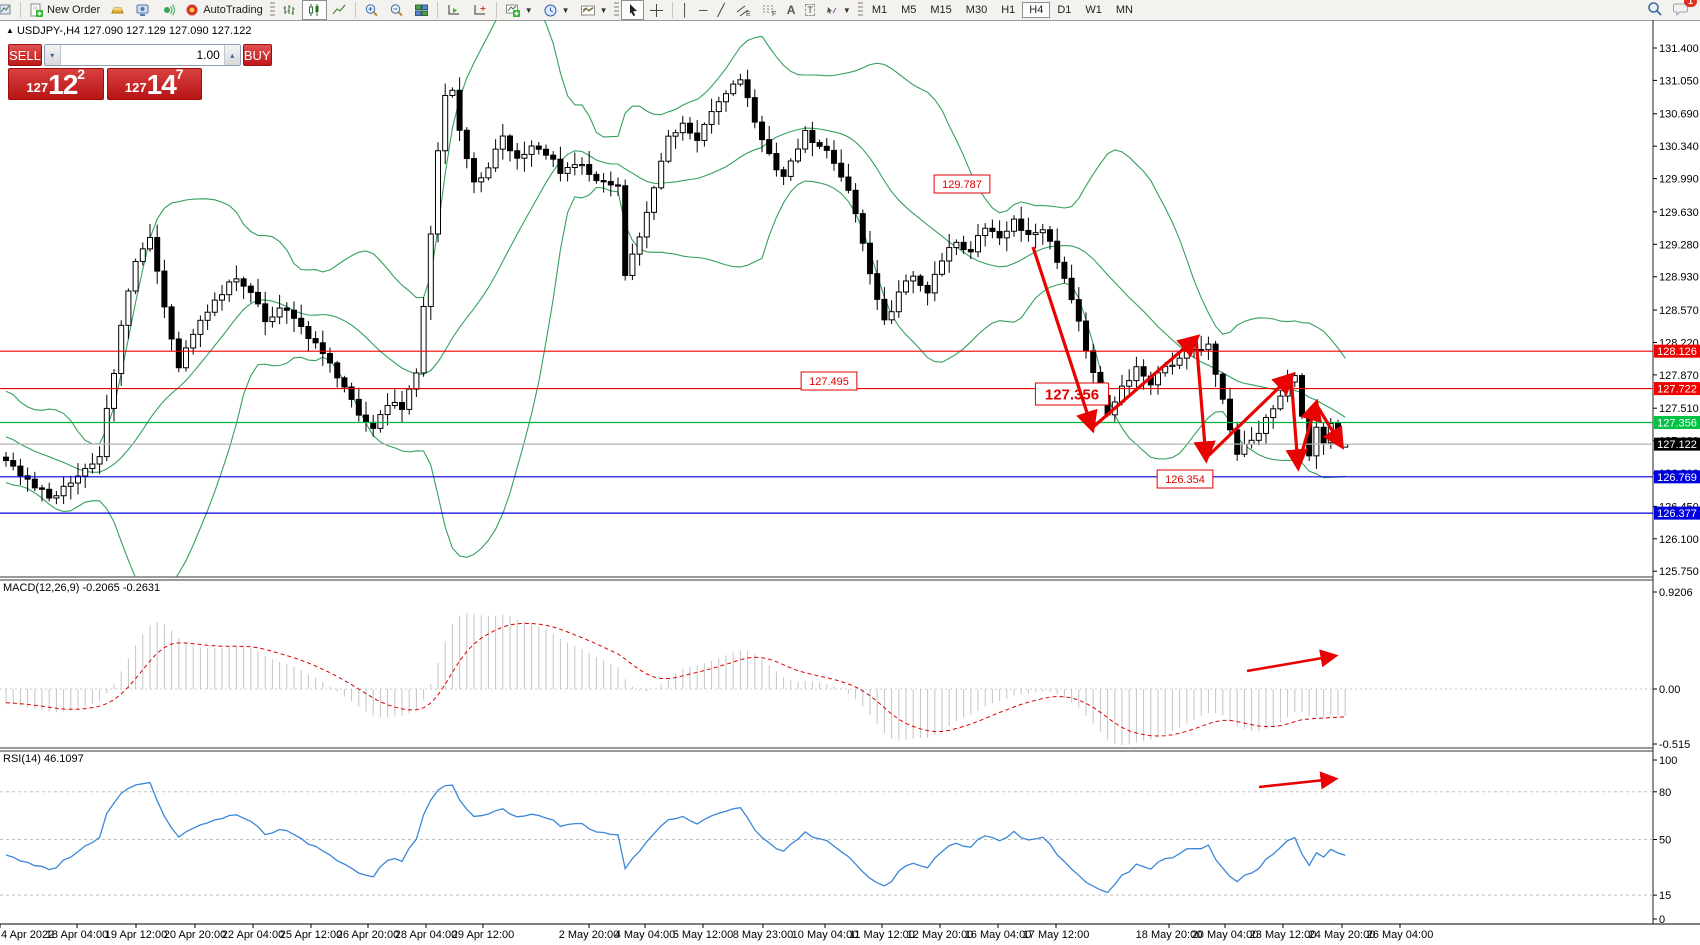  I want to click on equidistant-channel-button: E, so click(743, 10).